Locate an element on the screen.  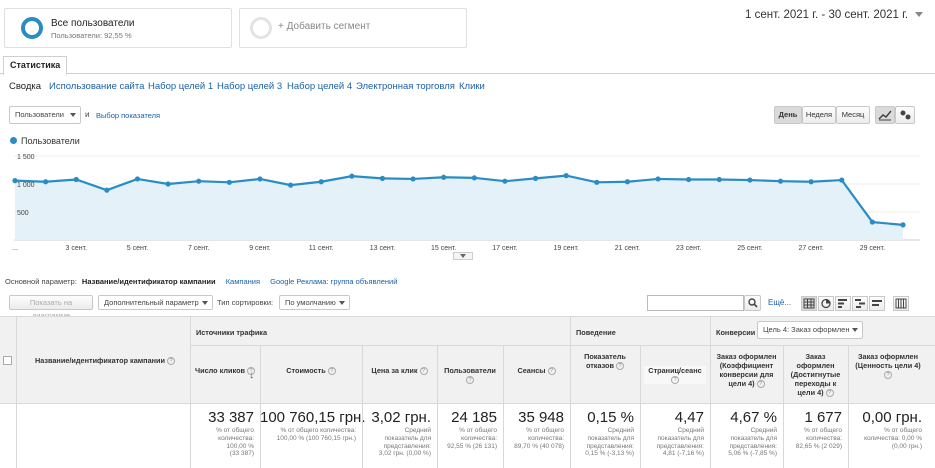
day-button: День is located at coordinates (788, 115).